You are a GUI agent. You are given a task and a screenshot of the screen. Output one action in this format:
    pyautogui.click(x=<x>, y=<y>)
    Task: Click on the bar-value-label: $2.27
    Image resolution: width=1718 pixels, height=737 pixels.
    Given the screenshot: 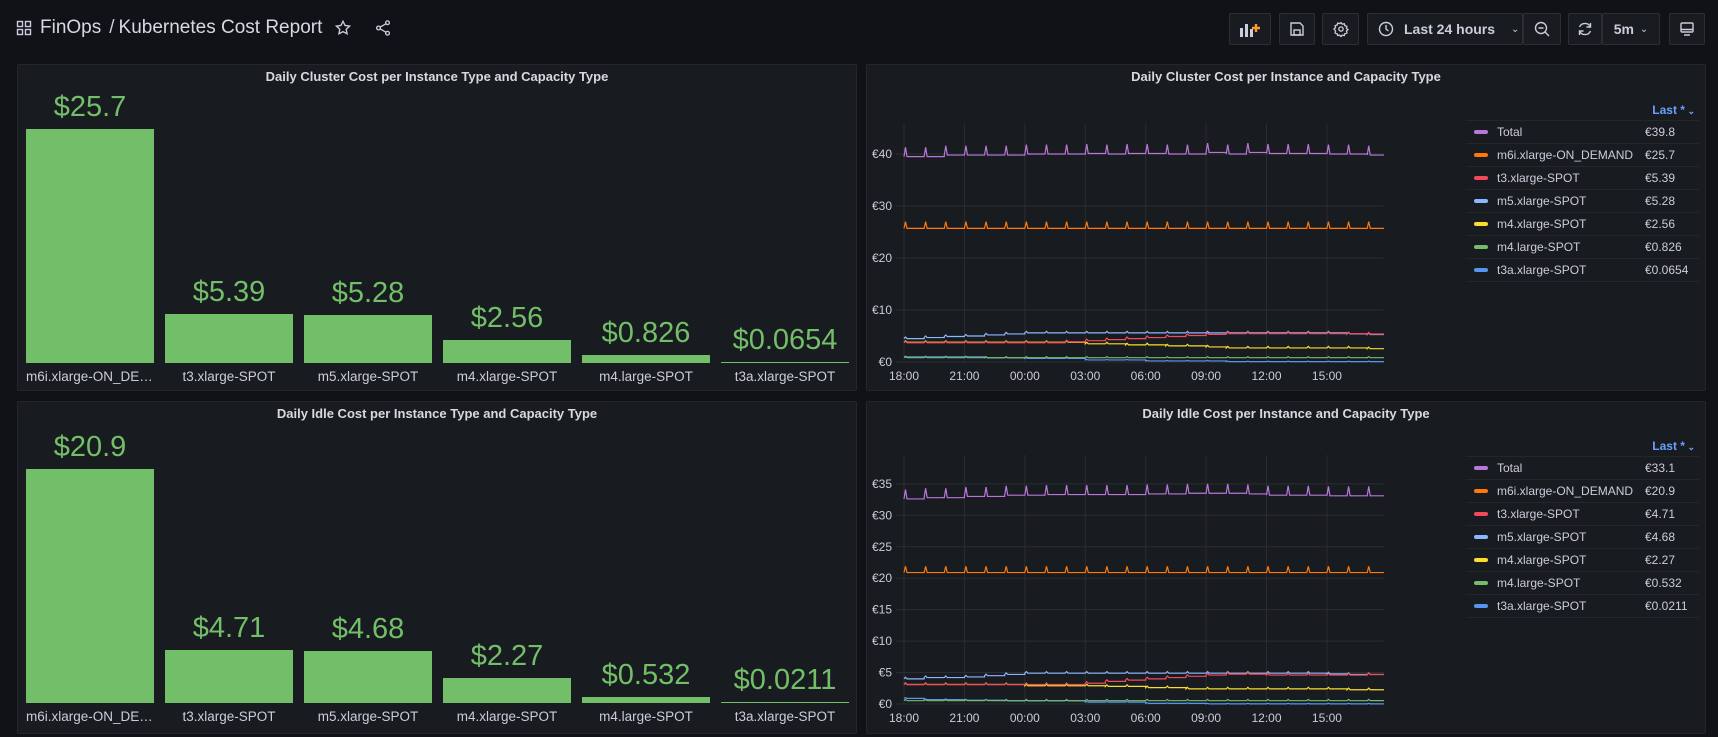 What is the action you would take?
    pyautogui.click(x=507, y=655)
    